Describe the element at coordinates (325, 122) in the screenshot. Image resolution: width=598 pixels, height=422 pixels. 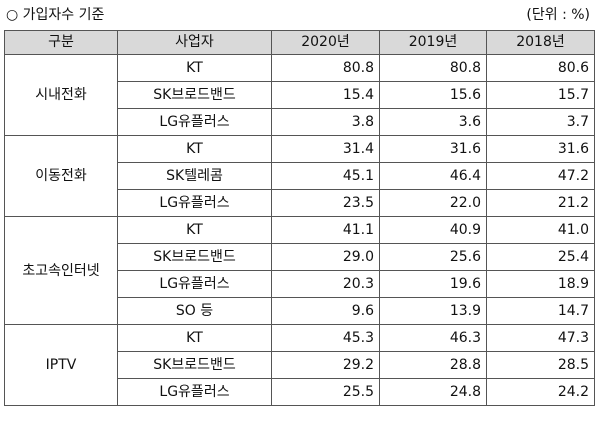
I see `value-cell: 3.8` at that location.